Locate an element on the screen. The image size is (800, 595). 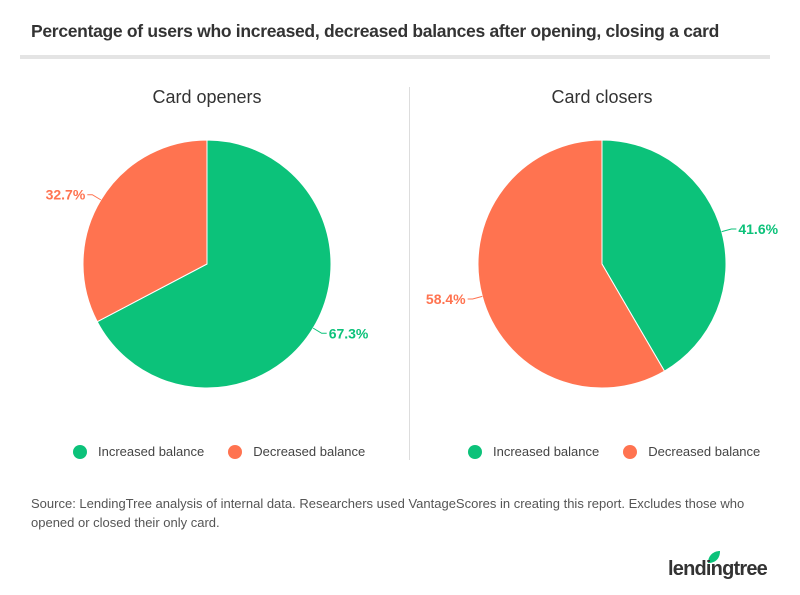
title-underline is located at coordinates (395, 57).